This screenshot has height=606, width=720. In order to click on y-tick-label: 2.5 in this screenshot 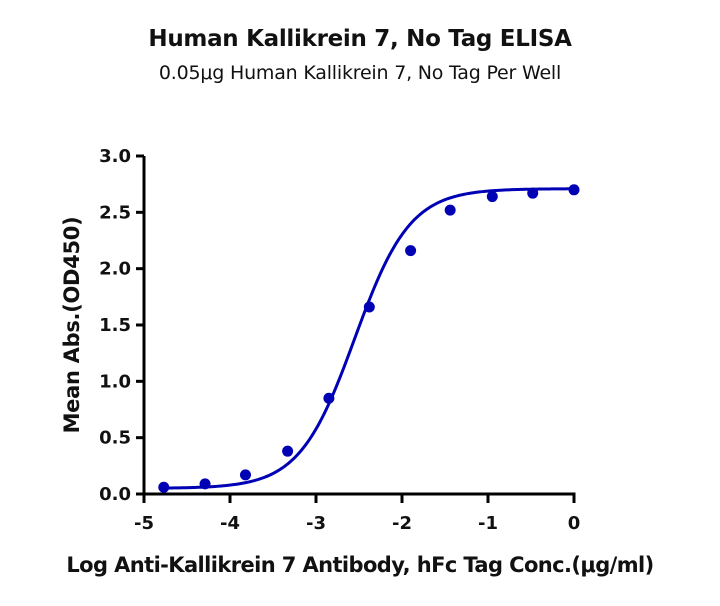, I will do `click(115, 212)`.